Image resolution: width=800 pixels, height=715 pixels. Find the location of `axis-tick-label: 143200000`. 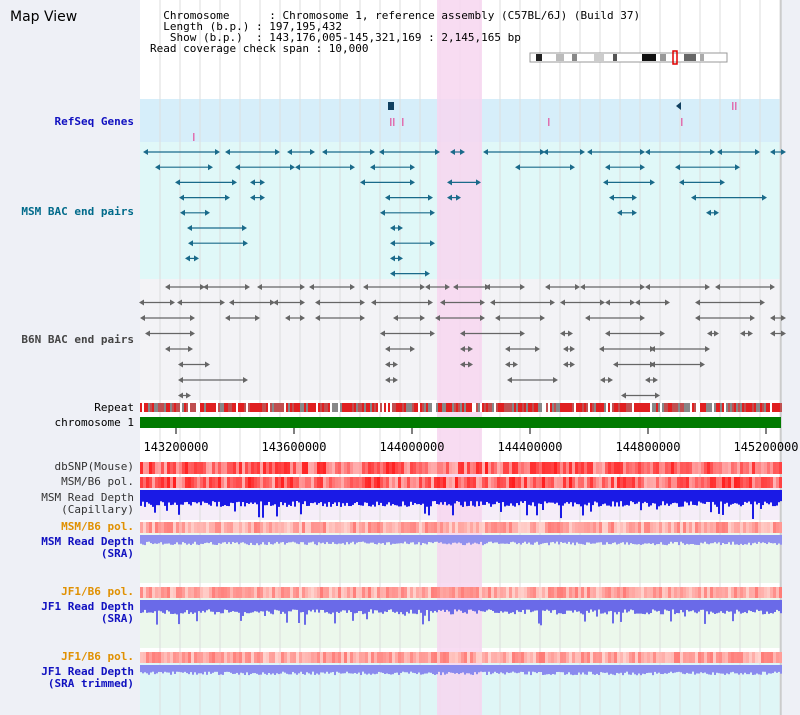

axis-tick-label: 143200000 is located at coordinates (175, 447).